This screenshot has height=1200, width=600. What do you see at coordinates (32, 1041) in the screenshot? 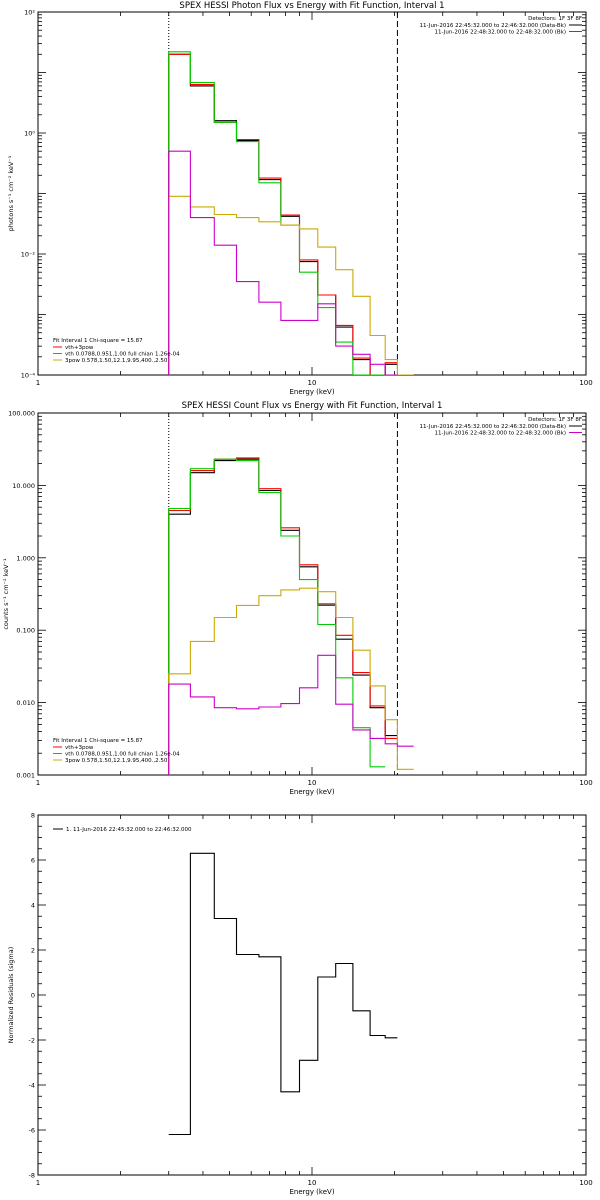
I see `y-tick-label: -2` at bounding box center [32, 1041].